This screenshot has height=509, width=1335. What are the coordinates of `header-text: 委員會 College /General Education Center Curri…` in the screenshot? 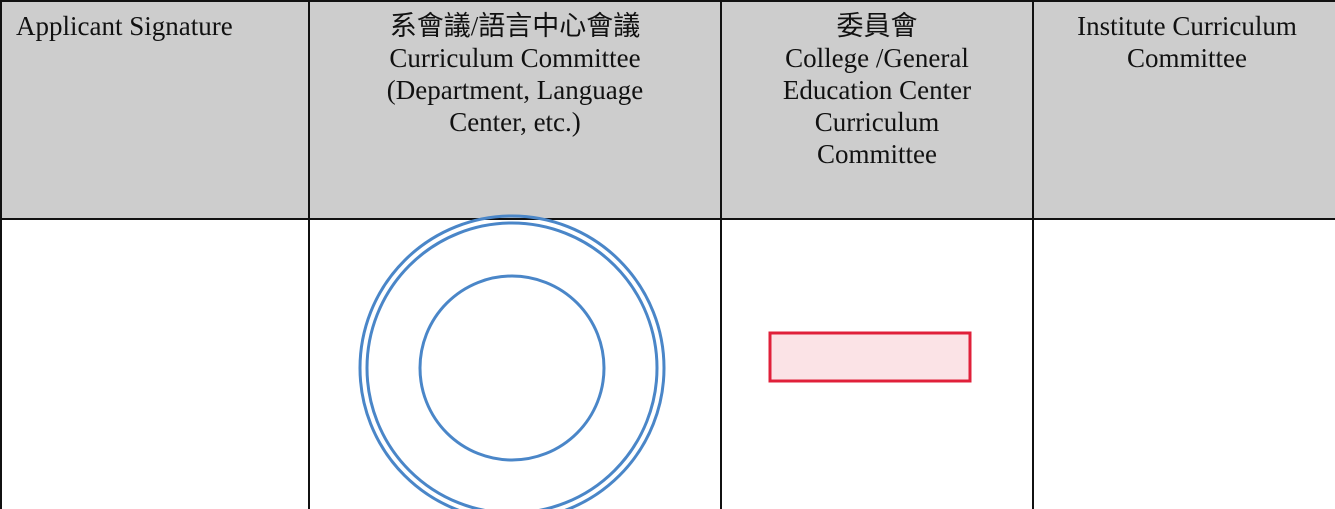 It's located at (877, 90).